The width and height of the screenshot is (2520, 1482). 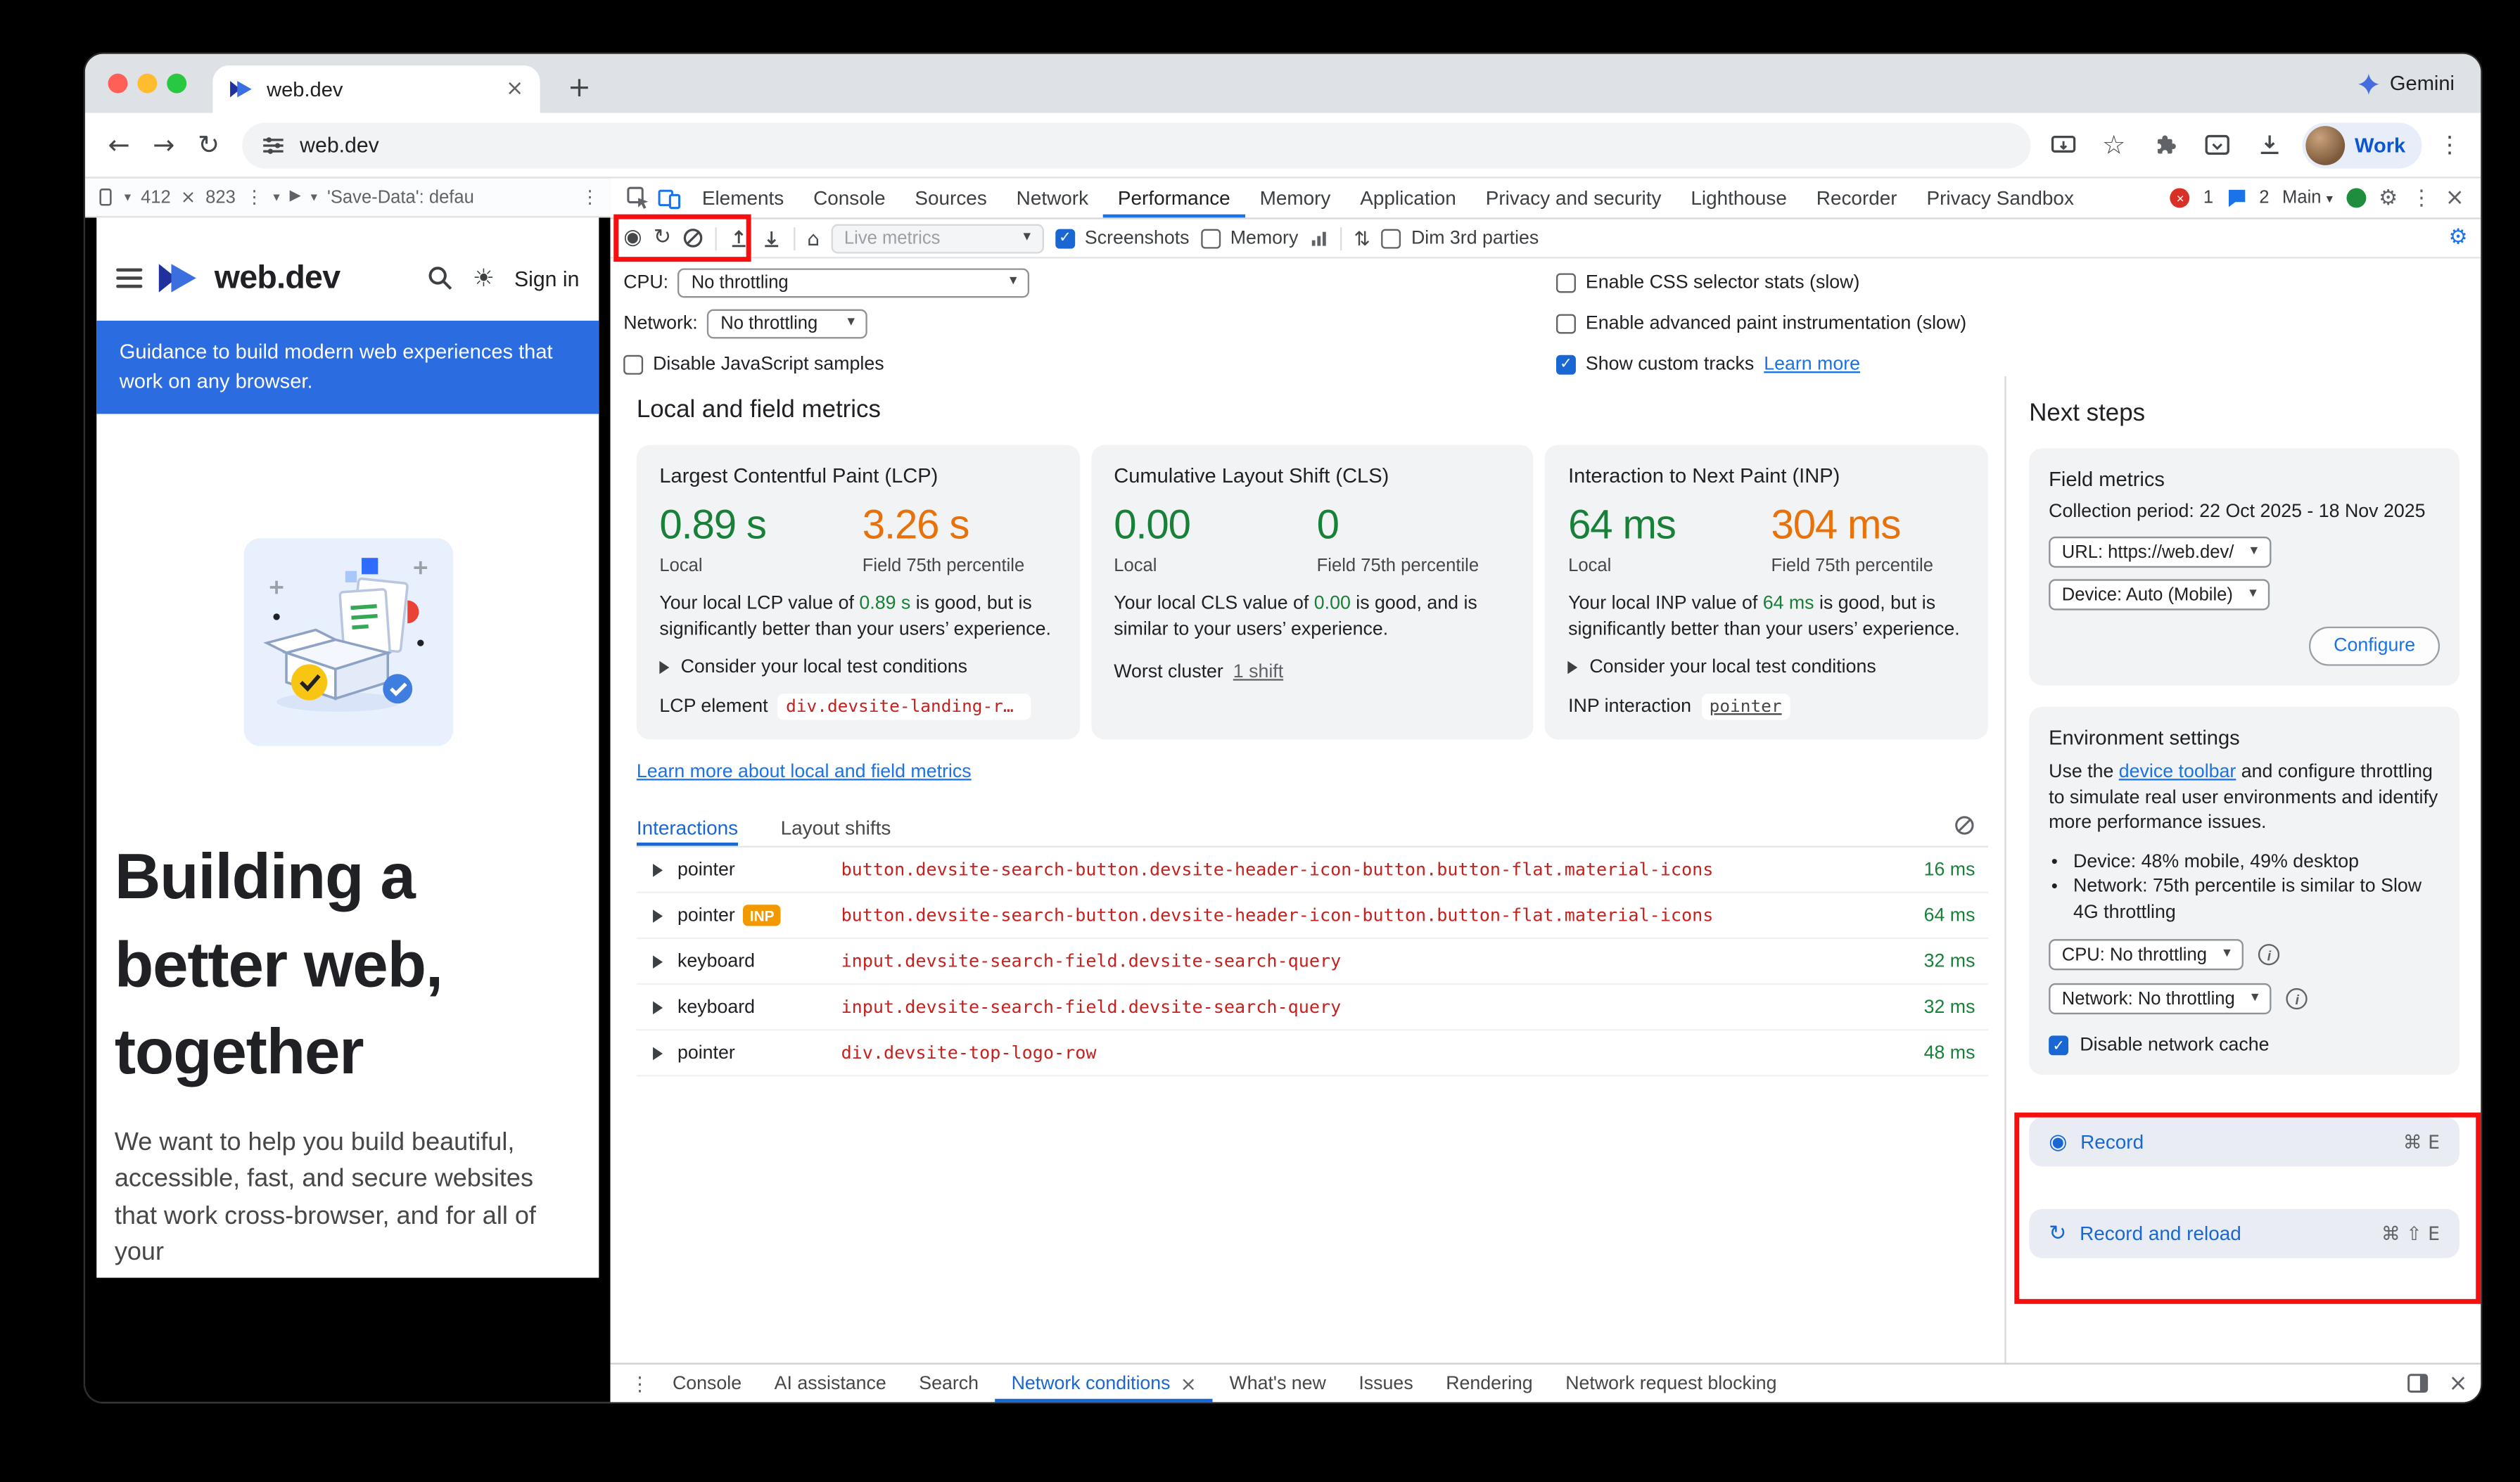 What do you see at coordinates (2208, 198) in the screenshot?
I see `errors-count: 1` at bounding box center [2208, 198].